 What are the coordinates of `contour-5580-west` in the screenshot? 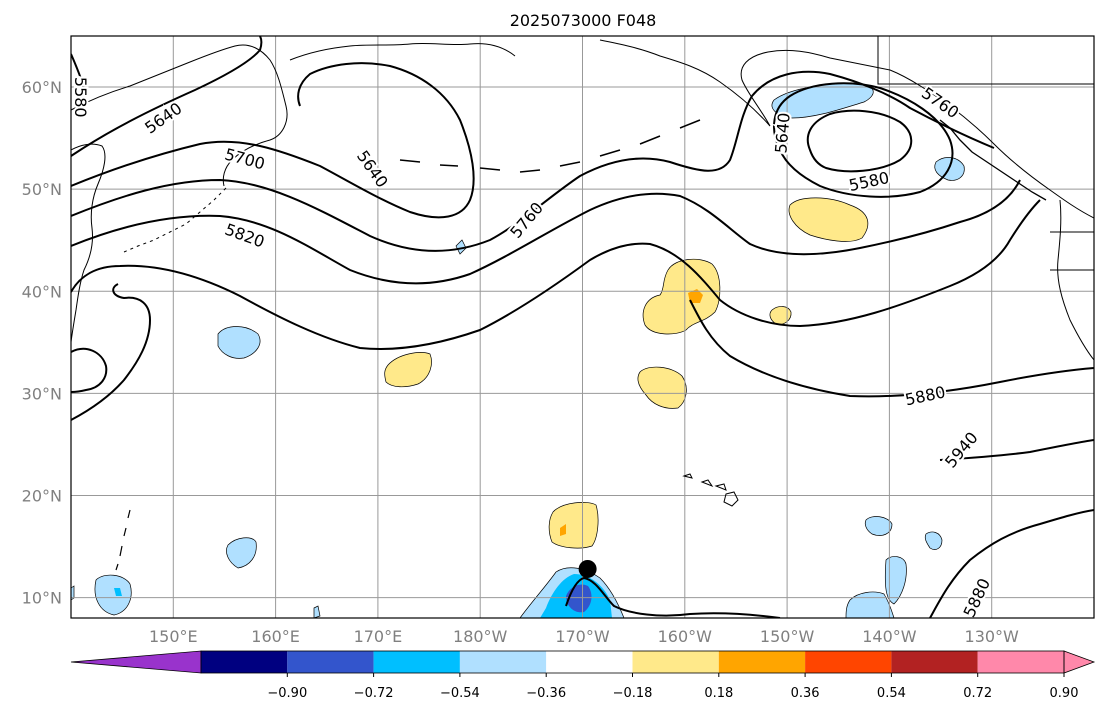 It's located at (79, 75).